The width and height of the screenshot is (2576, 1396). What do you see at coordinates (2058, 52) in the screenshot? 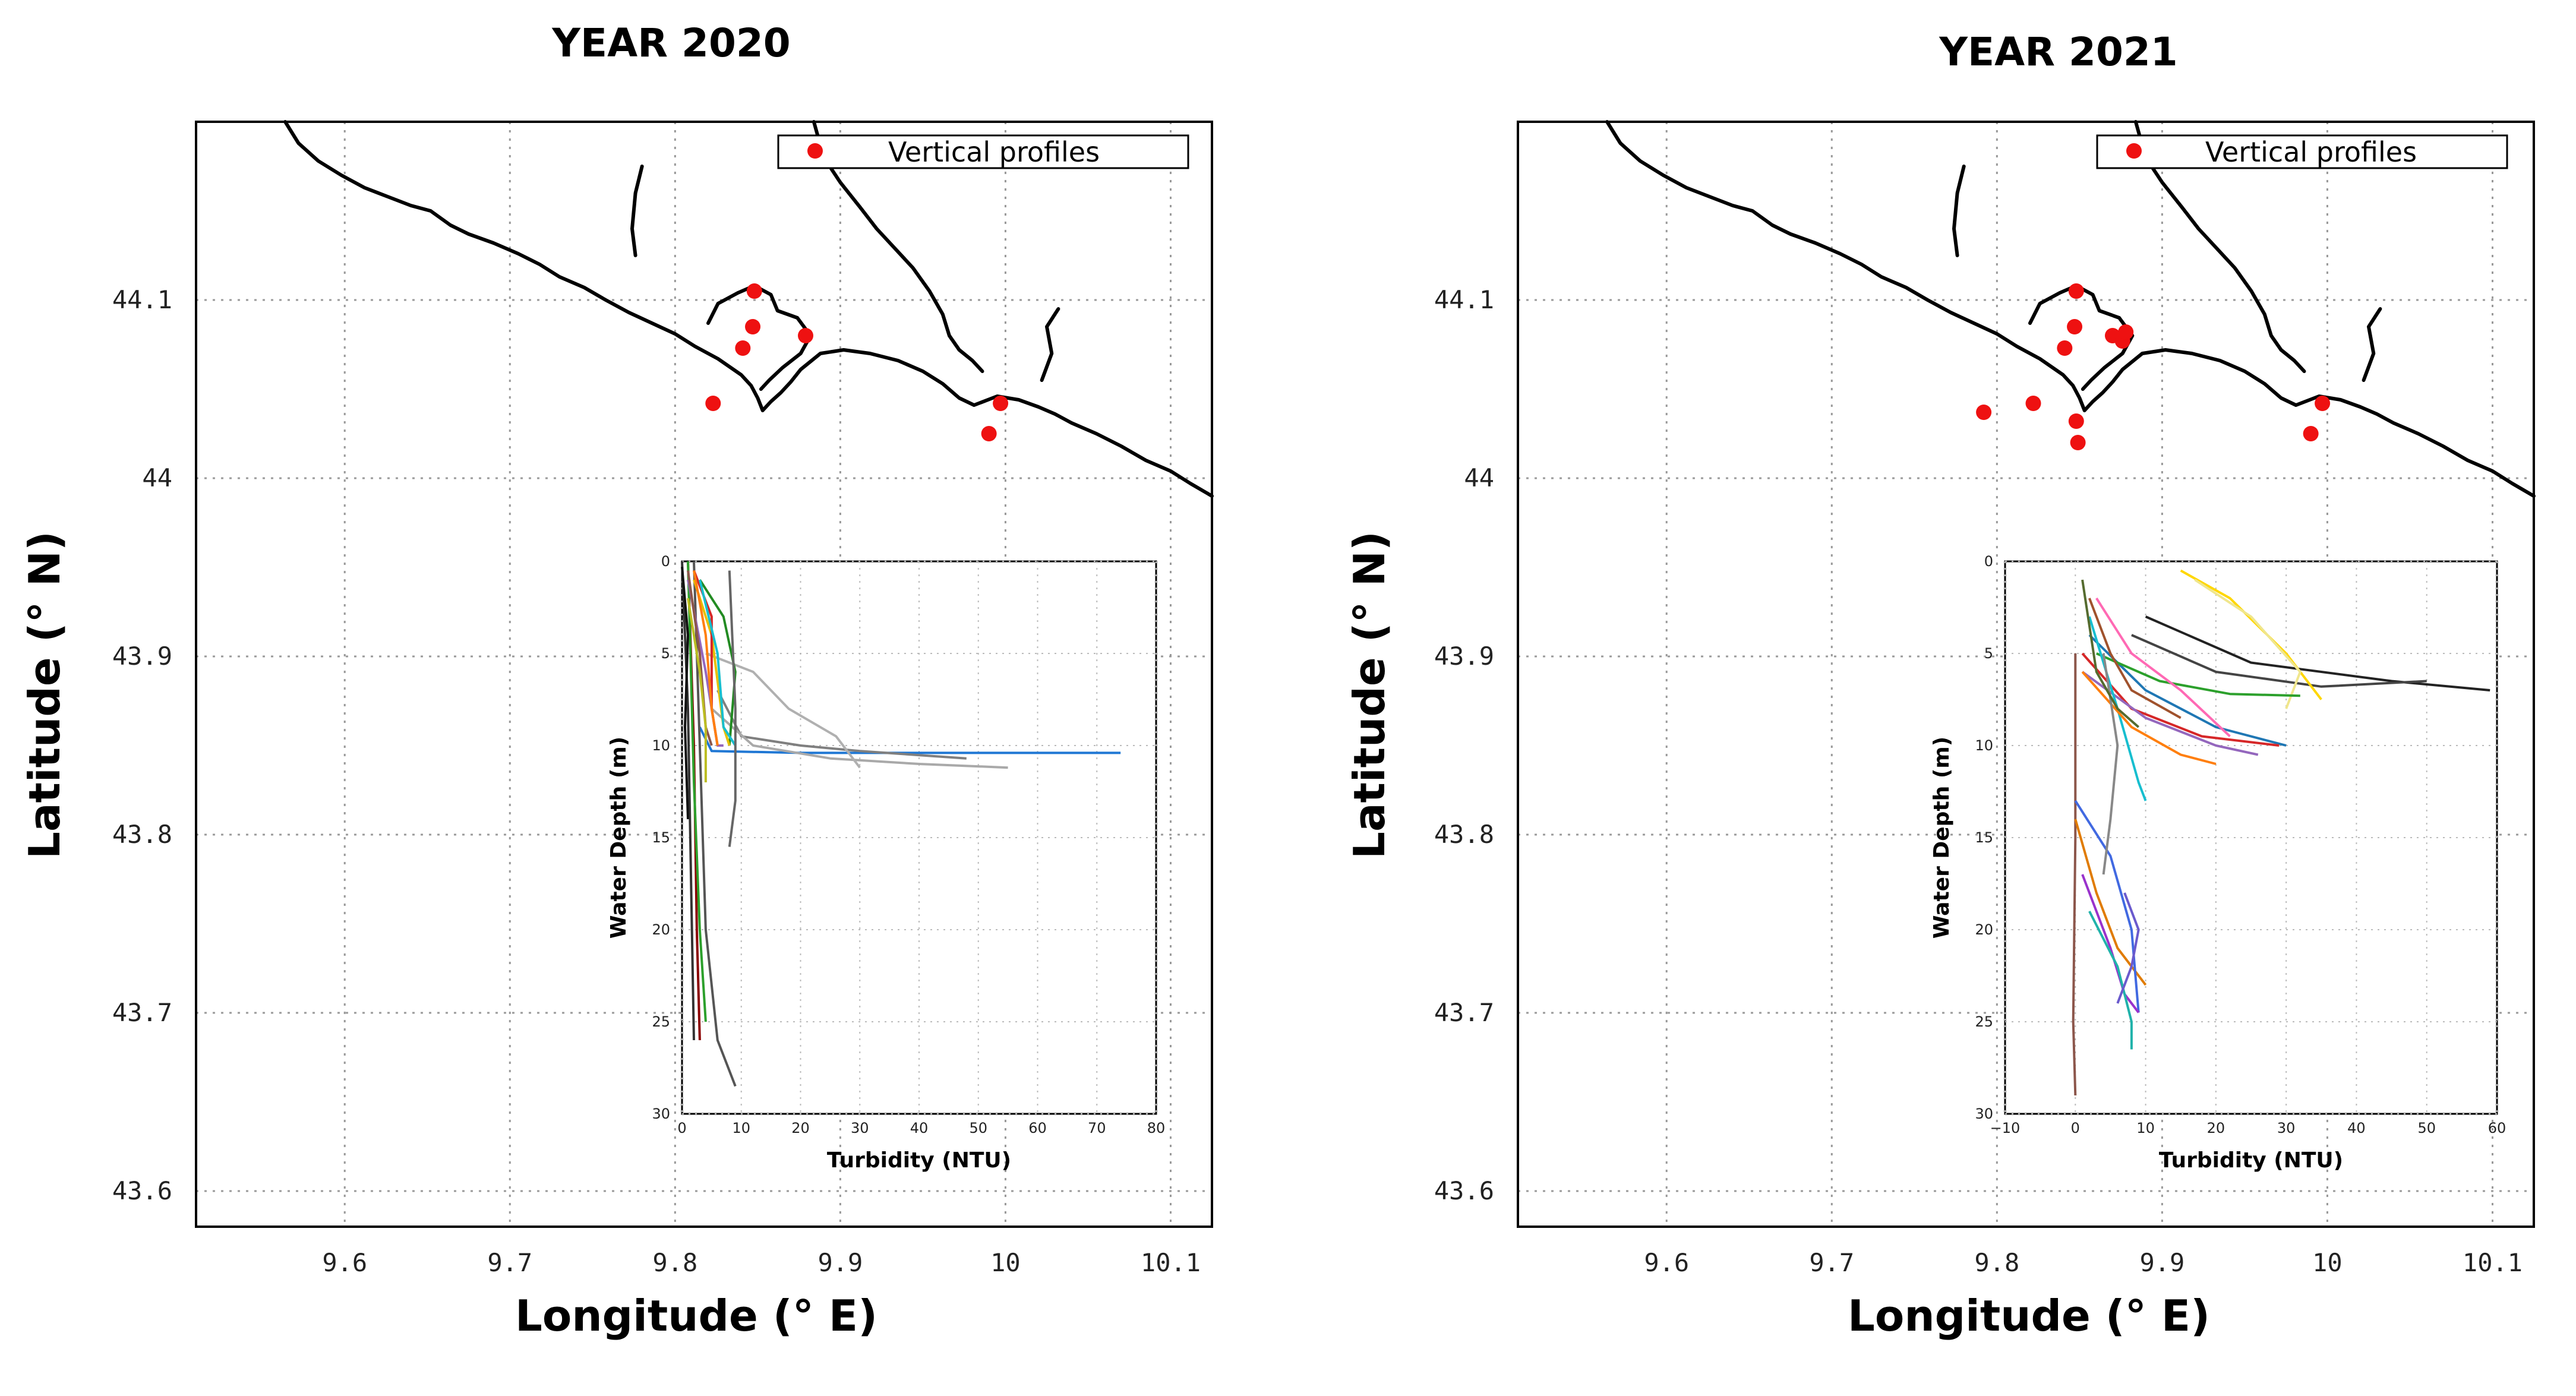
I see `chart-title: YEAR 2021` at bounding box center [2058, 52].